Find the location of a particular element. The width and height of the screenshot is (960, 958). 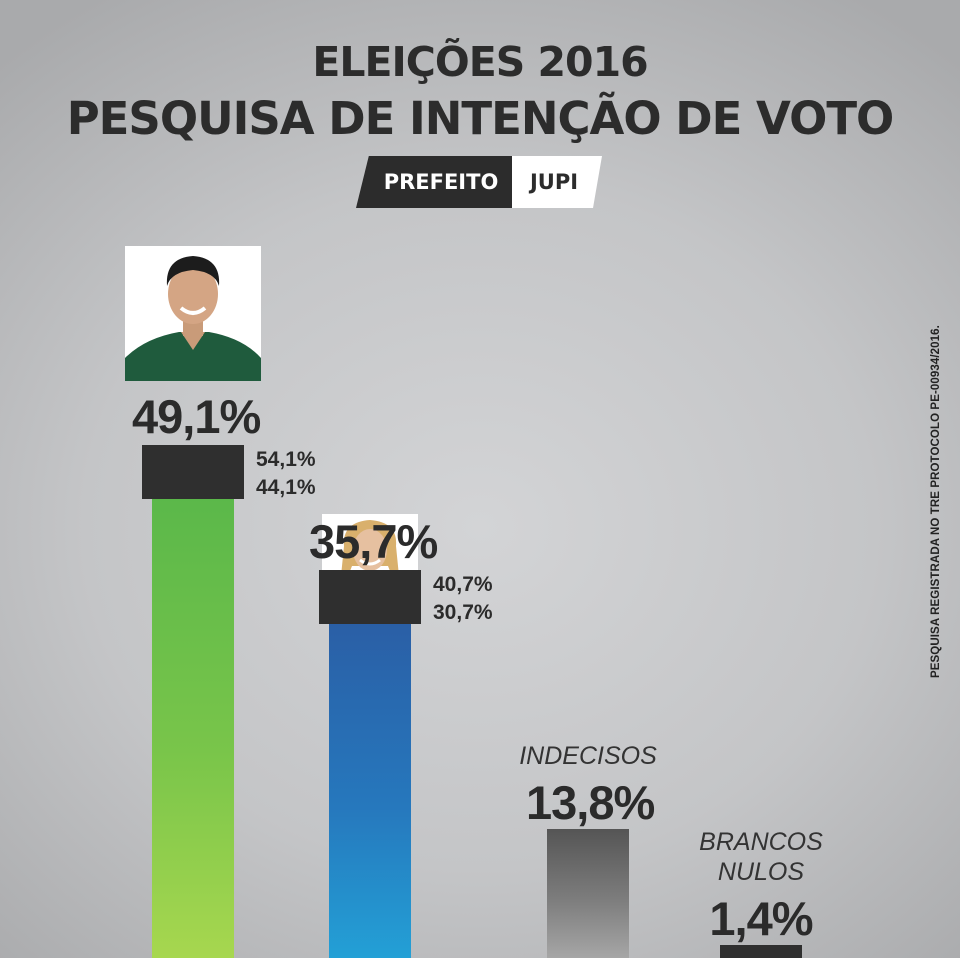

bar-1-range-box is located at coordinates (193, 471).